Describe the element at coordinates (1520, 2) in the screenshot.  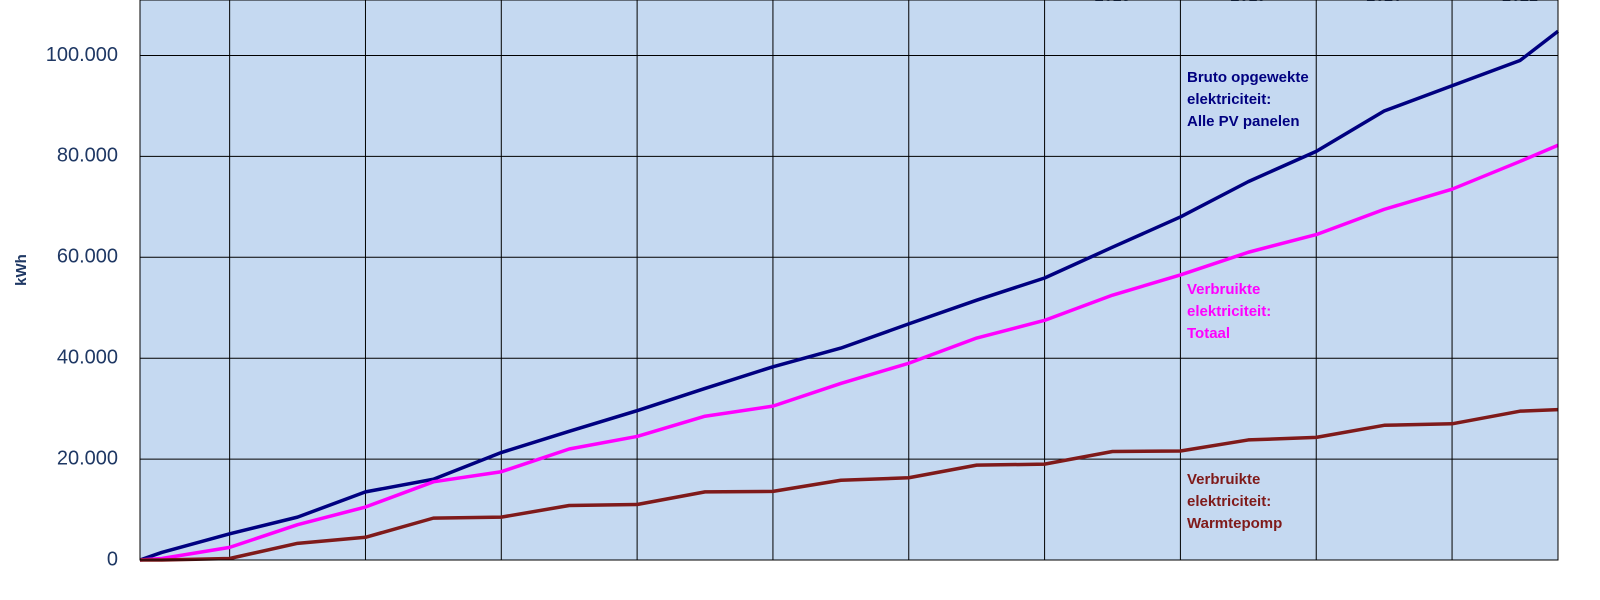
I see `year-label: 2021` at that location.